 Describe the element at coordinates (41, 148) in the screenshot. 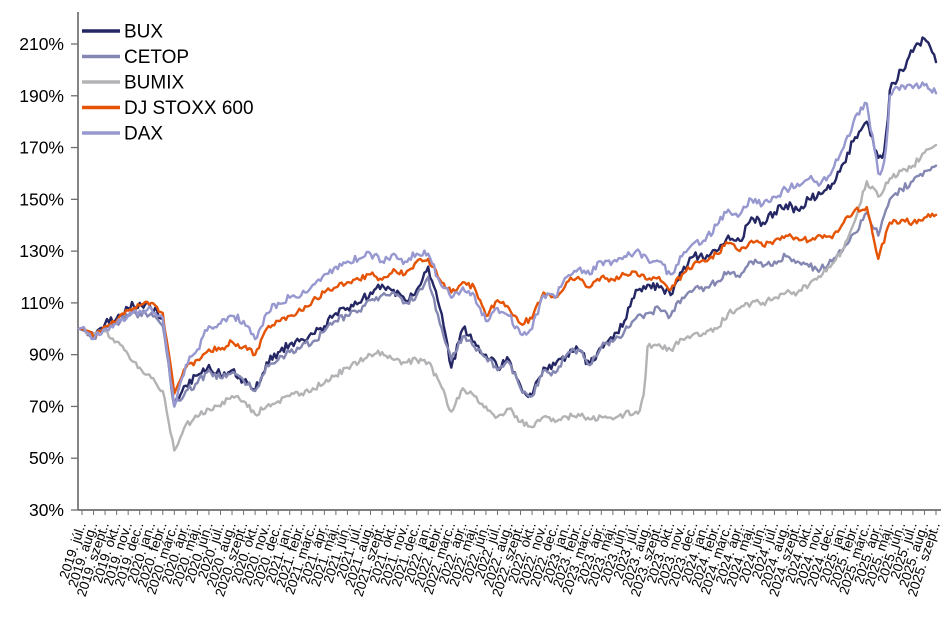

I see `y-axis-tick-label: 170%` at that location.